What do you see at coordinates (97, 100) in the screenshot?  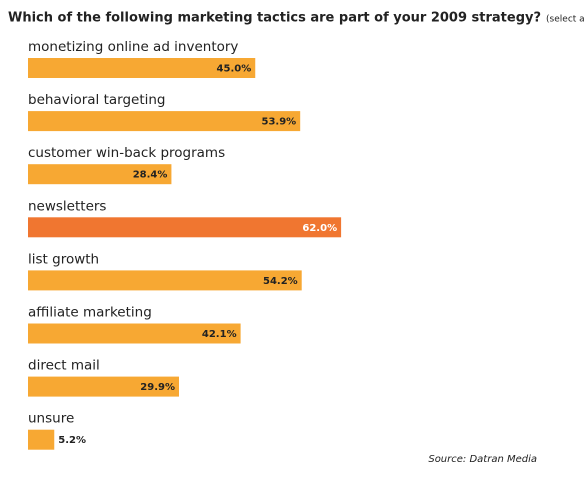 I see `category-label: behavioral targeting` at bounding box center [97, 100].